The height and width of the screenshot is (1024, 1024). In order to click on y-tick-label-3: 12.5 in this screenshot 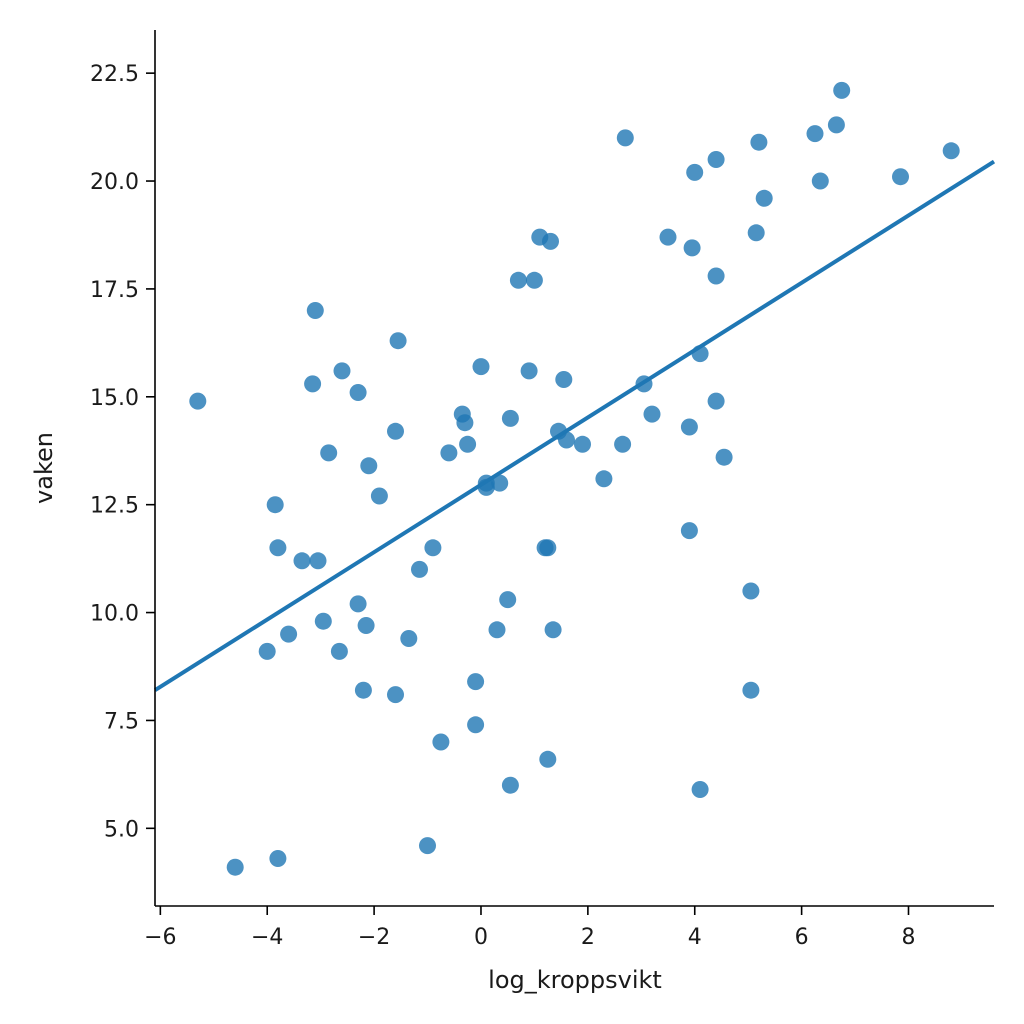, I will do `click(114, 506)`.